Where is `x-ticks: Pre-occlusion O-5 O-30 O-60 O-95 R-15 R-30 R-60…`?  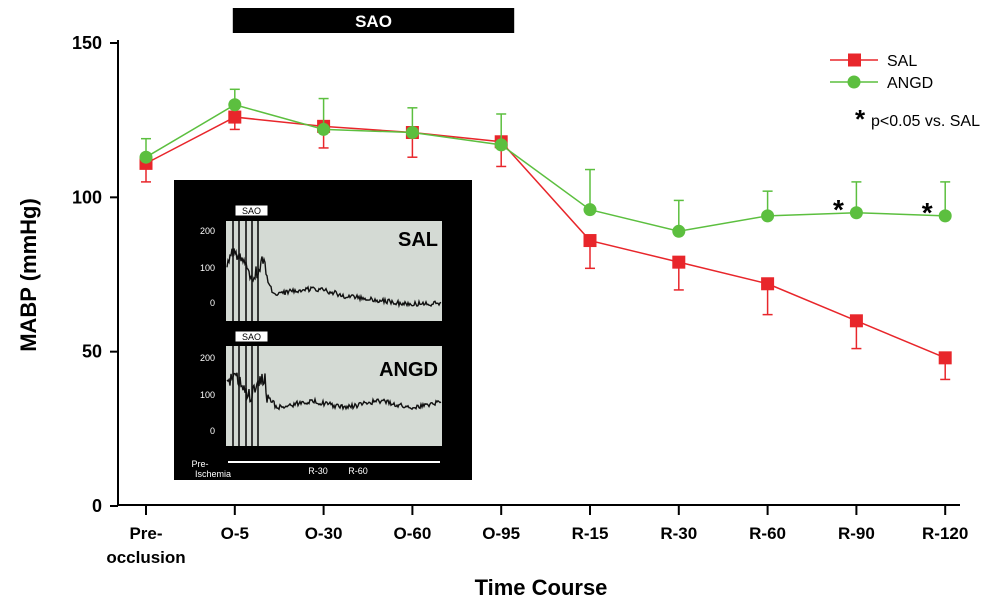
x-ticks: Pre-occlusion O-5 O-30 O-60 O-95 R-15 R-30 R-60… is located at coordinates (537, 536).